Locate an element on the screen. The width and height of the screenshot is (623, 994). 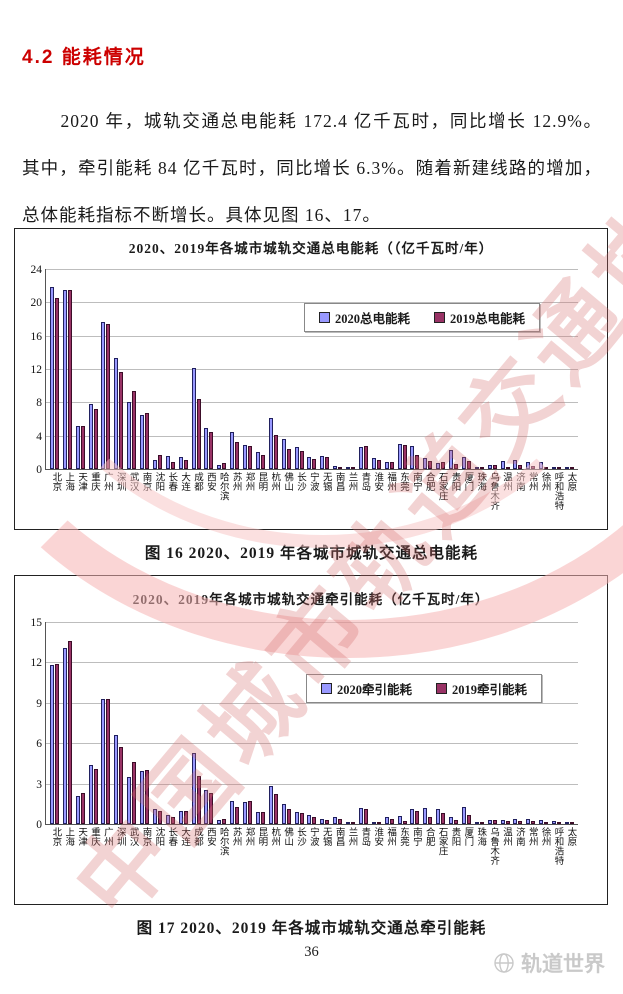
y-axis-tick-label: 4 is located at coordinates (39, 436).